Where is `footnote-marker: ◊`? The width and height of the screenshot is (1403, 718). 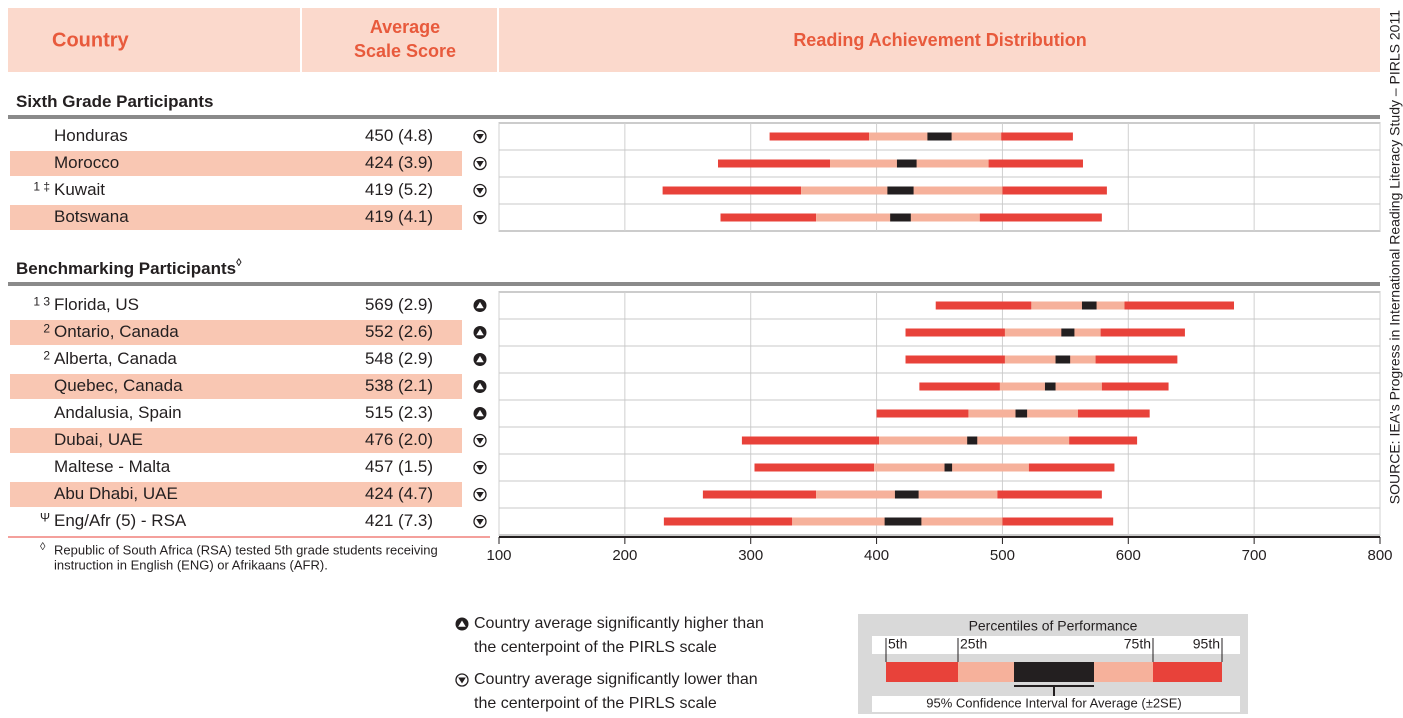
footnote-marker: ◊ is located at coordinates (43, 547).